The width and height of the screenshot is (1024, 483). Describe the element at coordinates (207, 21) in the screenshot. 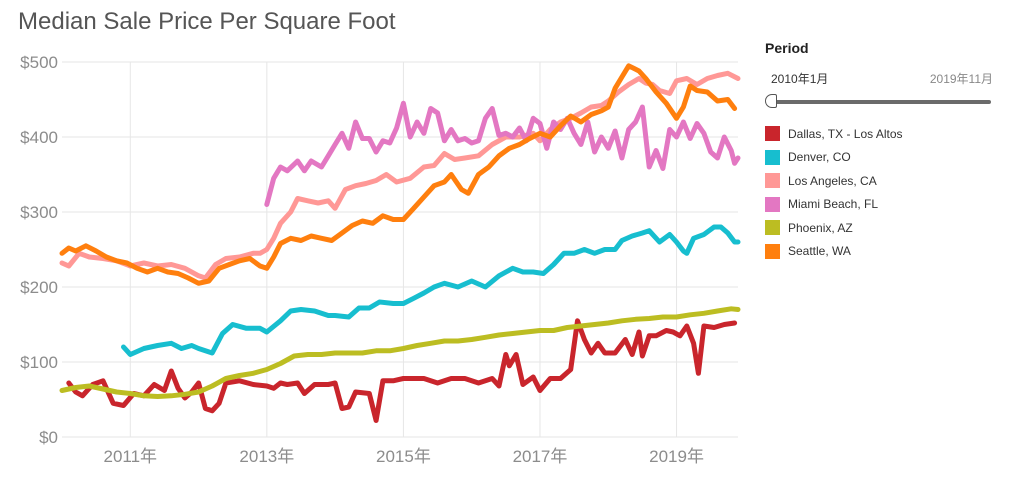

I see `chart-title: Median Sale Price Per Square Foot` at that location.